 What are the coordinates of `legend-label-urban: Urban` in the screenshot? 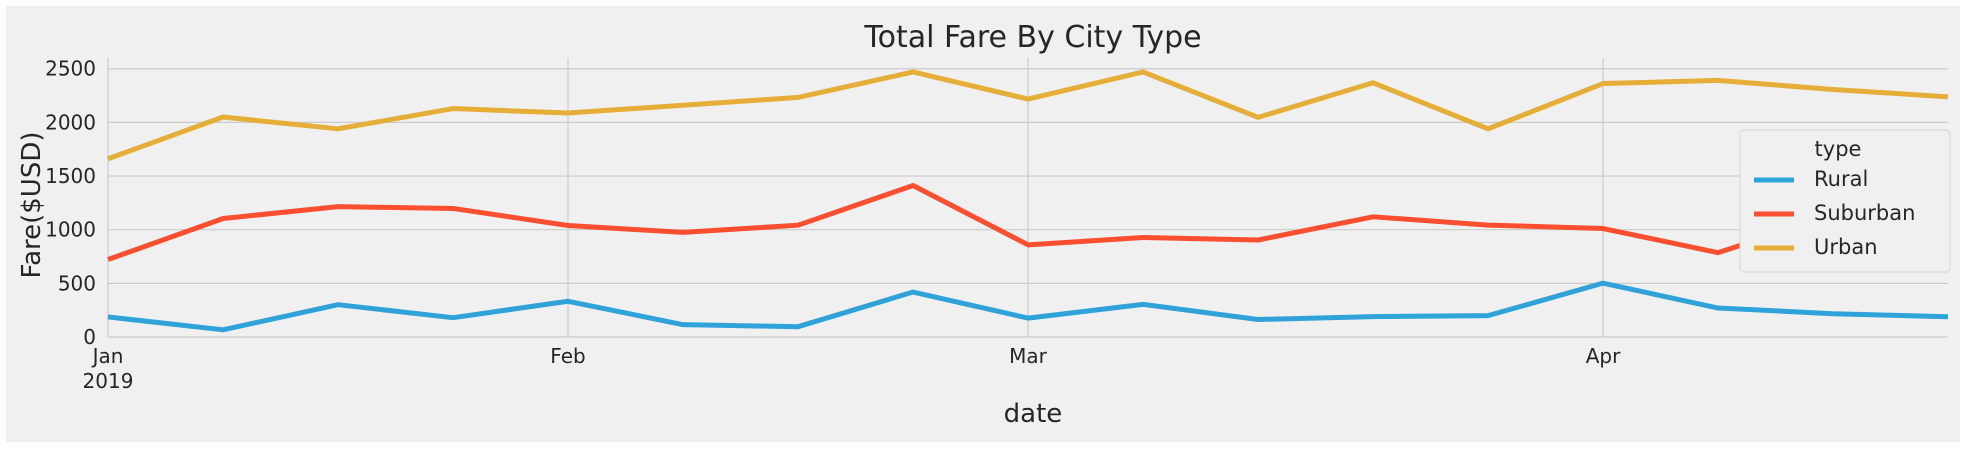 It's located at (1846, 247).